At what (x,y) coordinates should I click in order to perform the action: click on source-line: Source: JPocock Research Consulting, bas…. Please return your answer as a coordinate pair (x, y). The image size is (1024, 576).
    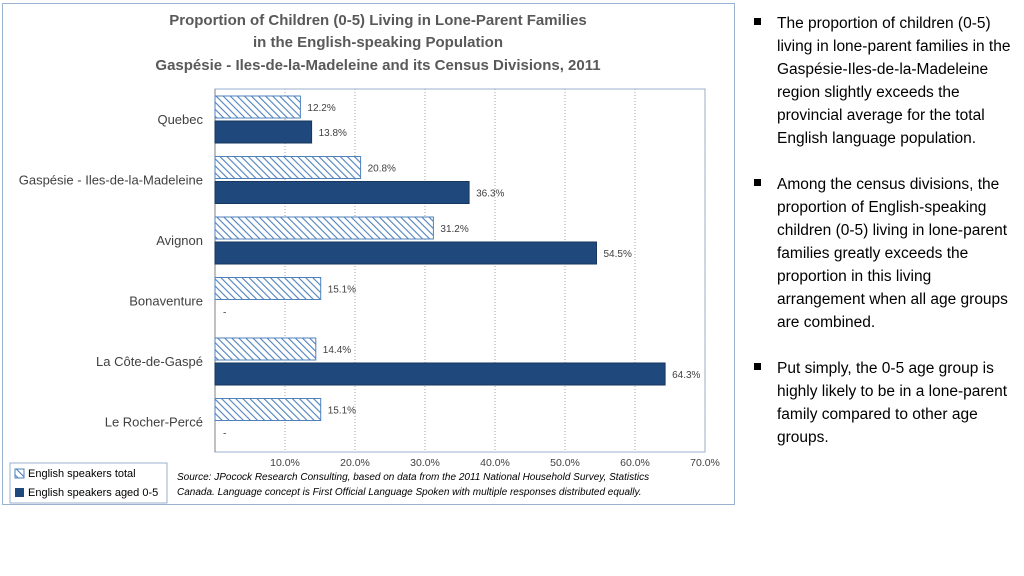
    Looking at the image, I should click on (413, 477).